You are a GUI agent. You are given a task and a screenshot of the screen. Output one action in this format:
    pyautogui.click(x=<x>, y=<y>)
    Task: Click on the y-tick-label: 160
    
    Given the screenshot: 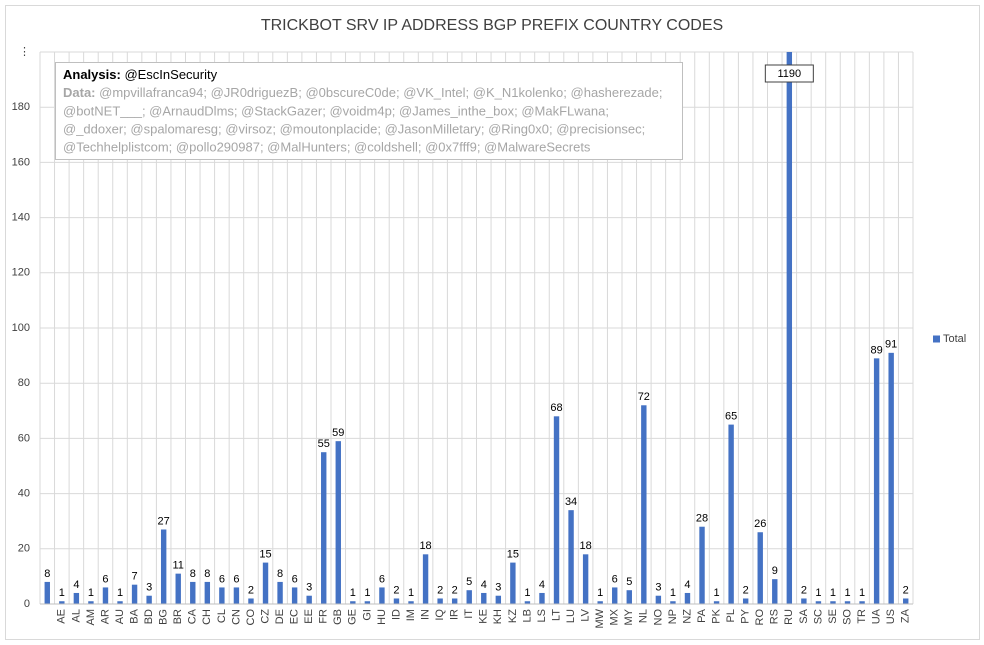 What is the action you would take?
    pyautogui.click(x=21, y=162)
    